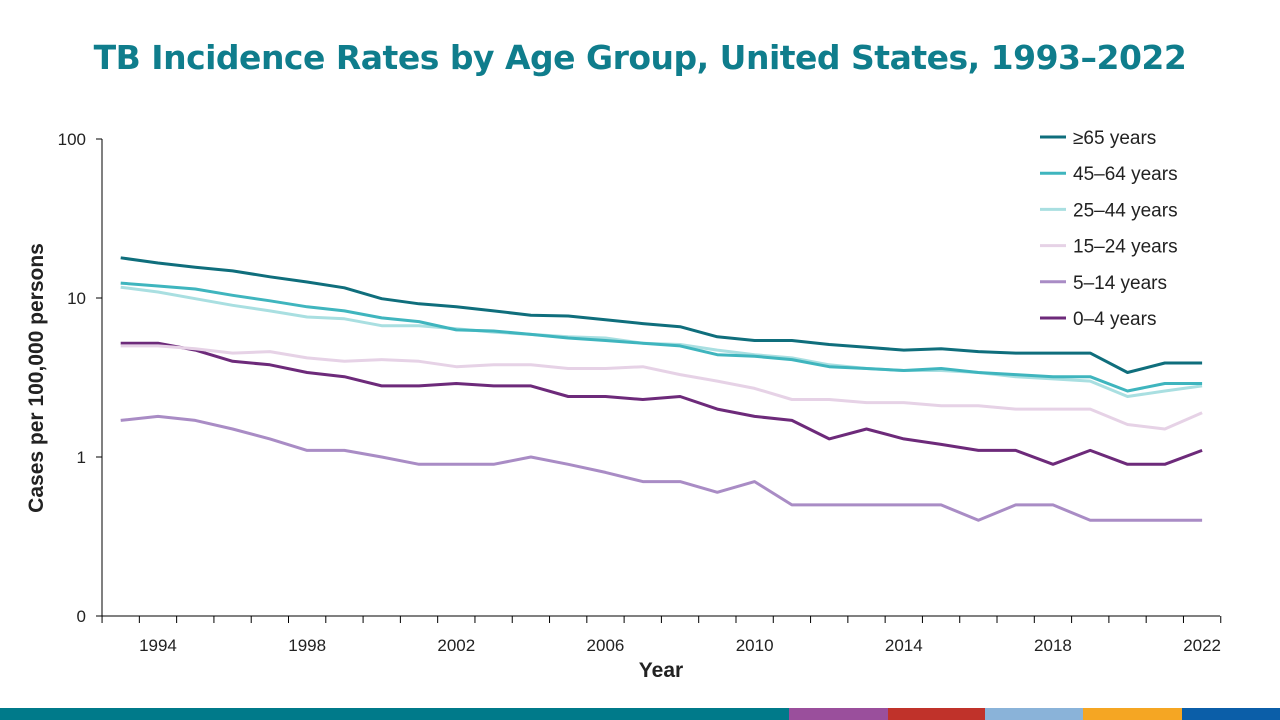 The width and height of the screenshot is (1280, 720). What do you see at coordinates (606, 645) in the screenshot?
I see `x-tick-label: 2006` at bounding box center [606, 645].